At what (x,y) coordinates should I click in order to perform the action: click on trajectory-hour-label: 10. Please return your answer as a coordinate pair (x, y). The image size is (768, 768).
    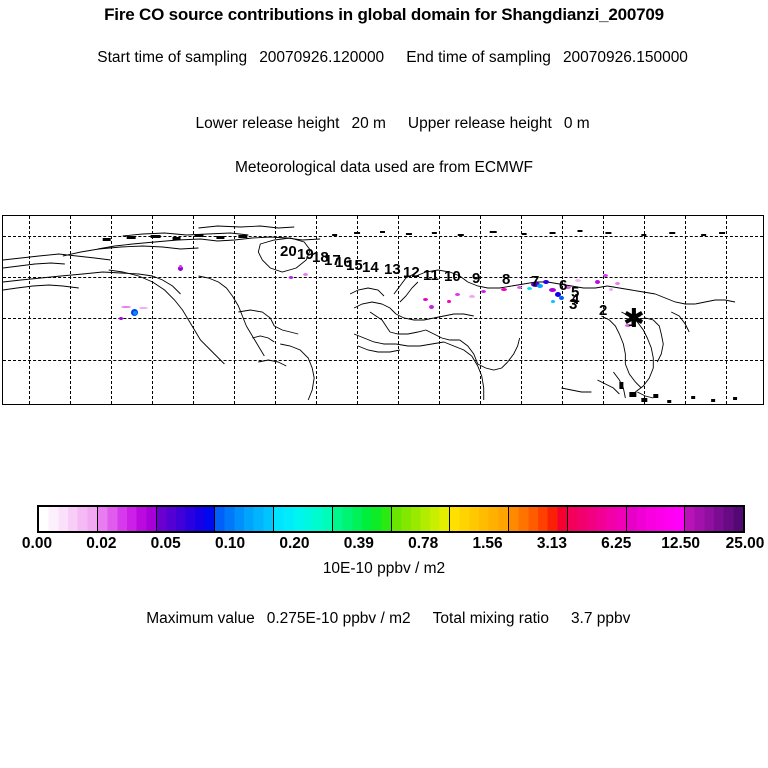
    Looking at the image, I should click on (452, 276).